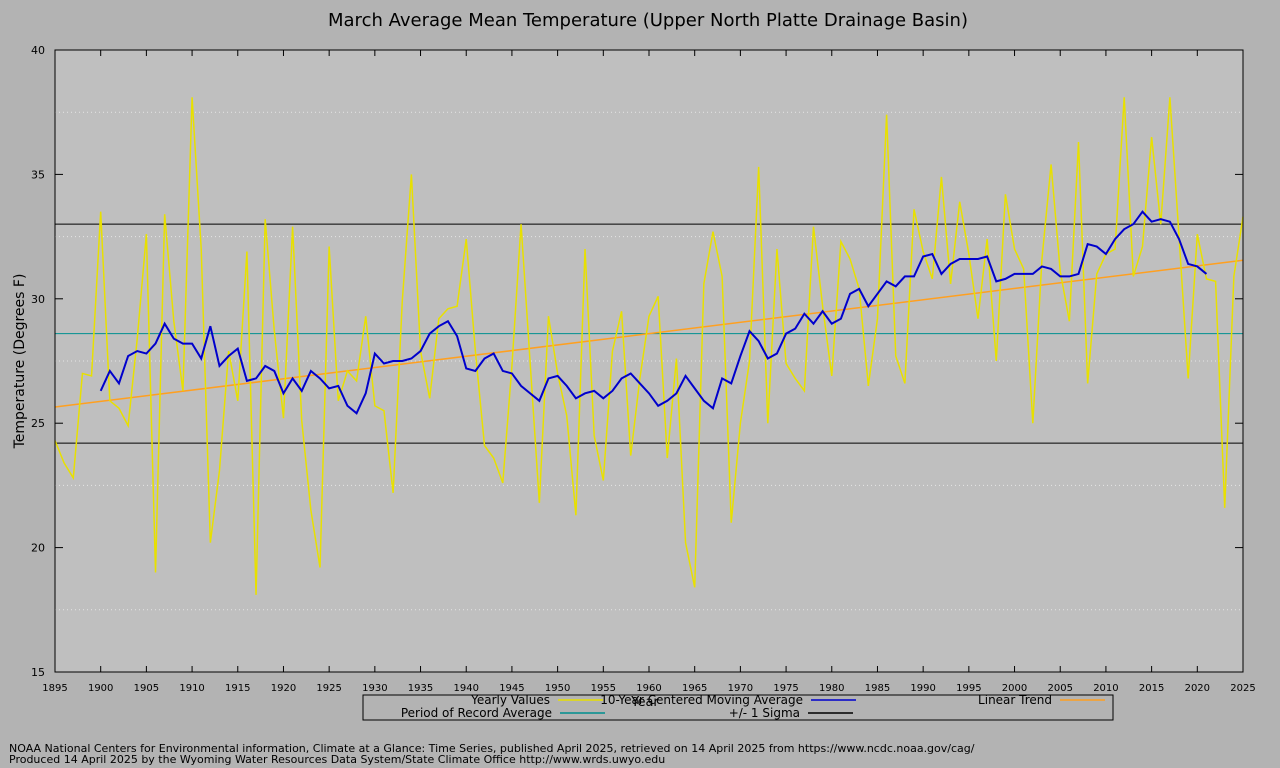 The width and height of the screenshot is (1280, 768). What do you see at coordinates (877, 688) in the screenshot?
I see `x-tick-label: 1985` at bounding box center [877, 688].